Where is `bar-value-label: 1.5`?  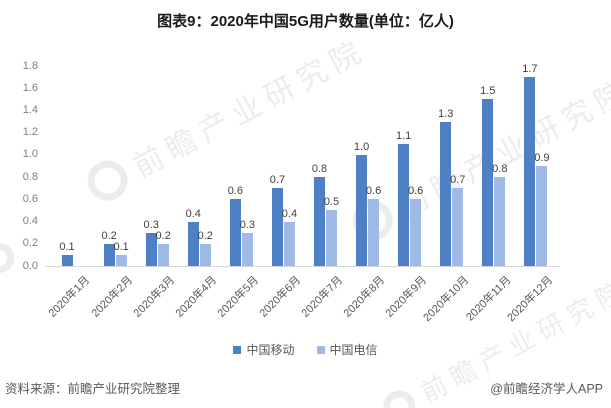
bar-value-label: 1.5 is located at coordinates (488, 91).